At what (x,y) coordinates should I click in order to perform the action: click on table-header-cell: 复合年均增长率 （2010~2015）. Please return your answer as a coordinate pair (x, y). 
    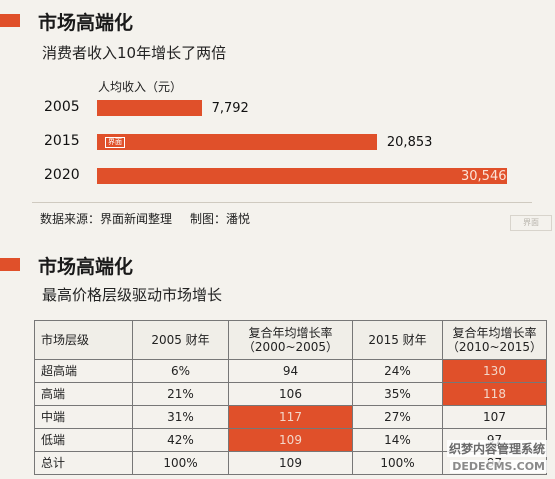
    Looking at the image, I should click on (494, 340).